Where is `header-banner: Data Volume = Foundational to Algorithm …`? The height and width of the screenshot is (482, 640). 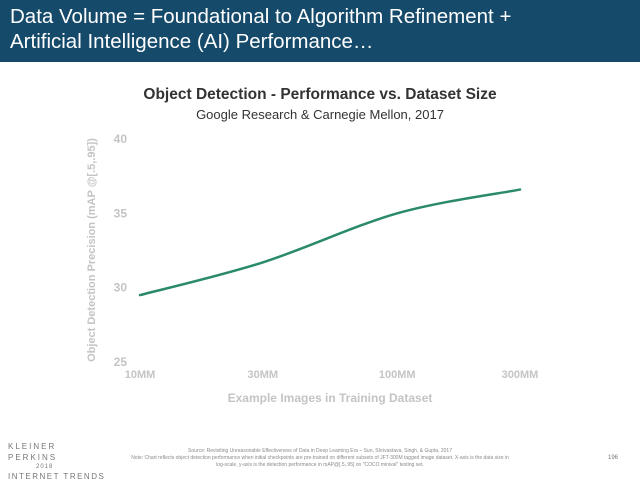
header-banner: Data Volume = Foundational to Algorithm … is located at coordinates (320, 31).